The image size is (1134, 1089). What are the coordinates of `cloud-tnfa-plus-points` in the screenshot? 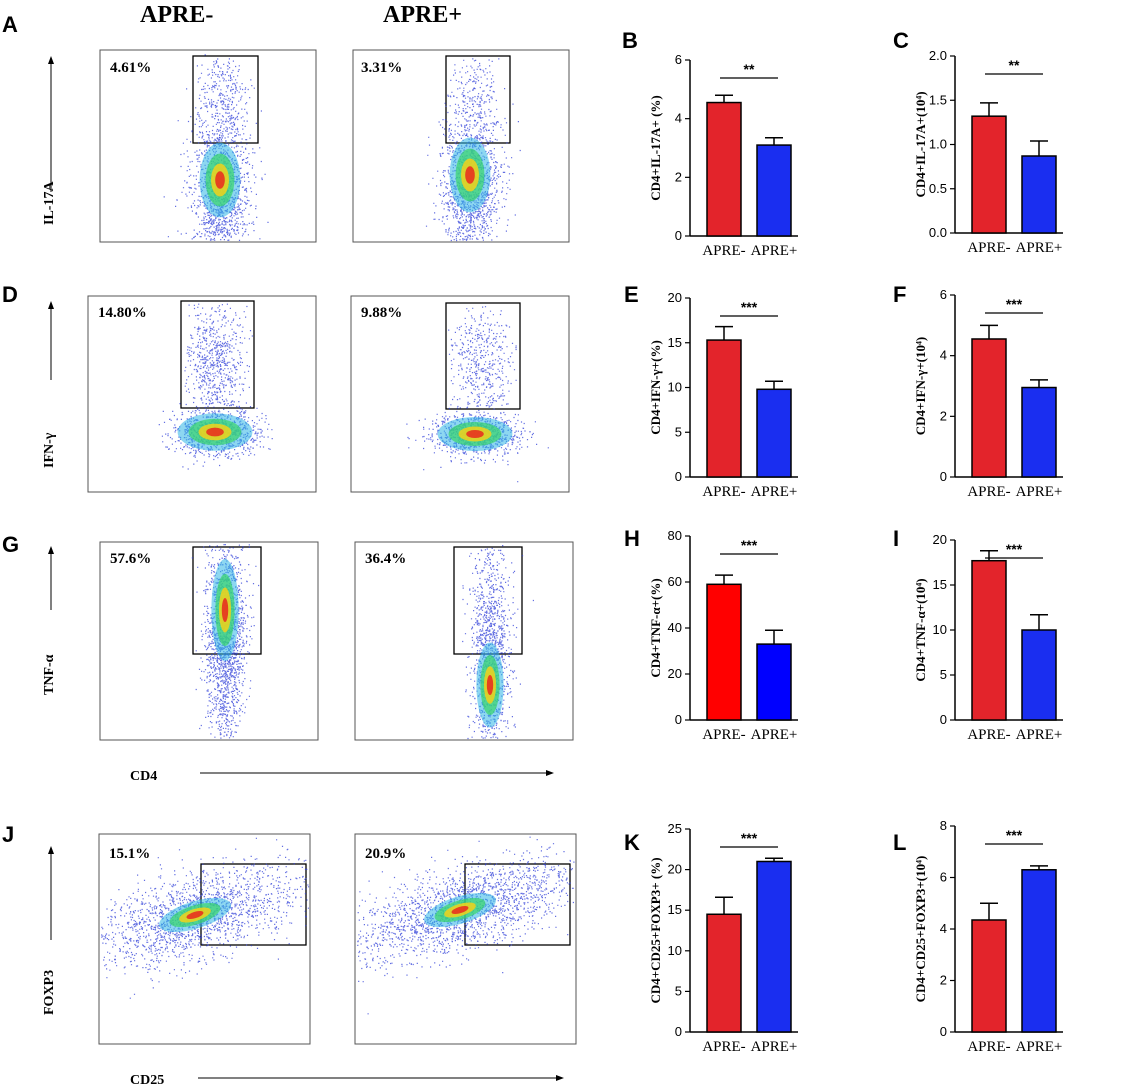 It's located at (498, 642).